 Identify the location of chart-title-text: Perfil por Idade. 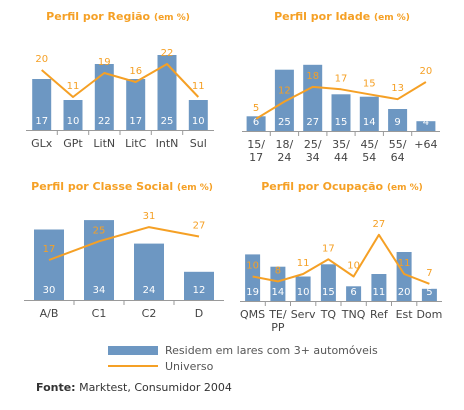
(322, 16).